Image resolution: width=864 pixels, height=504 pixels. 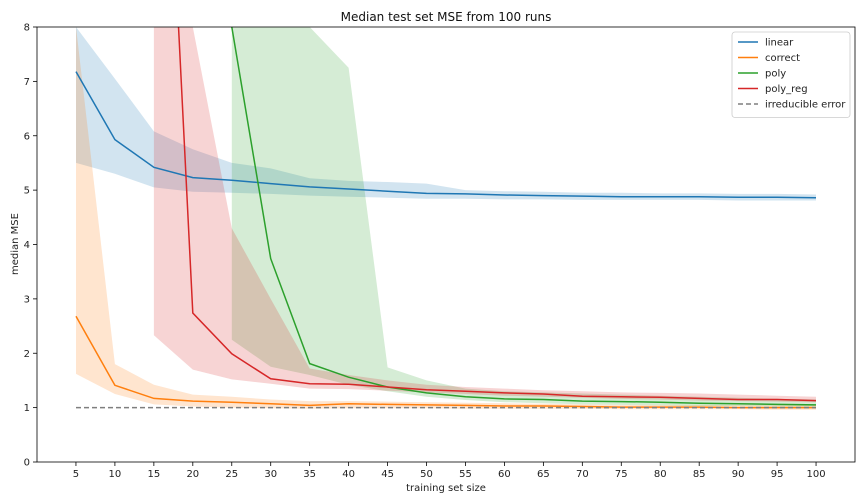 I want to click on legend-label: correct, so click(x=782, y=58).